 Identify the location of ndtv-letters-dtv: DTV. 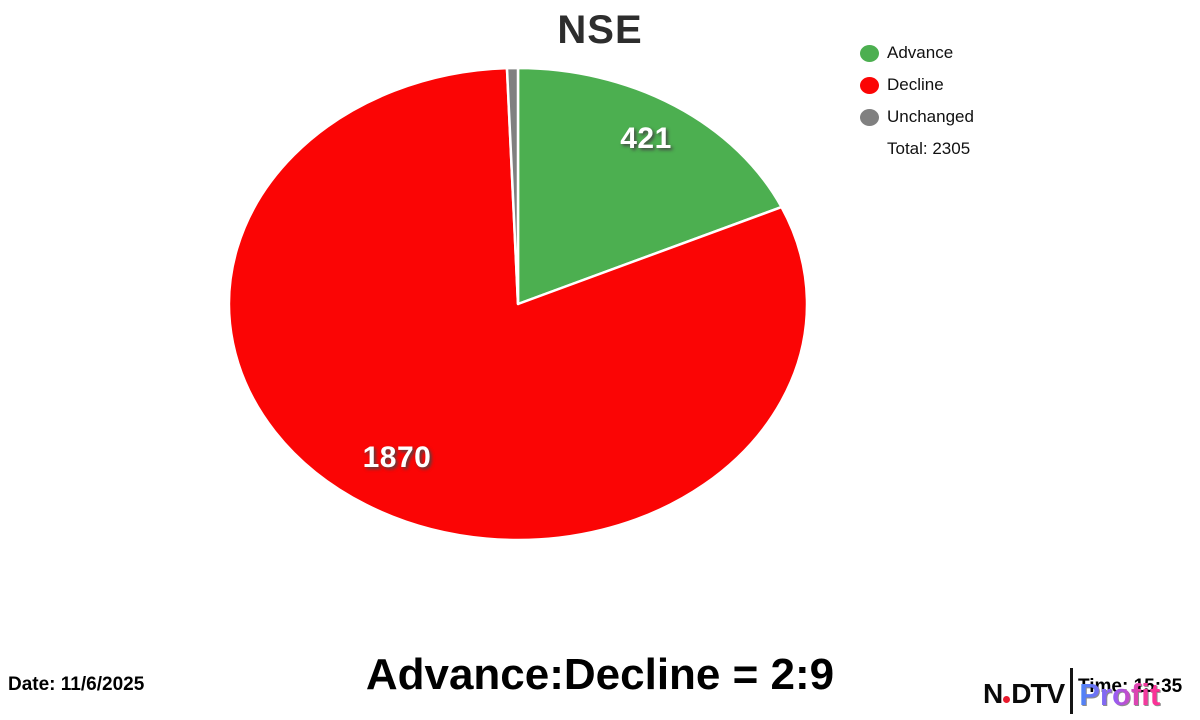
(1038, 693).